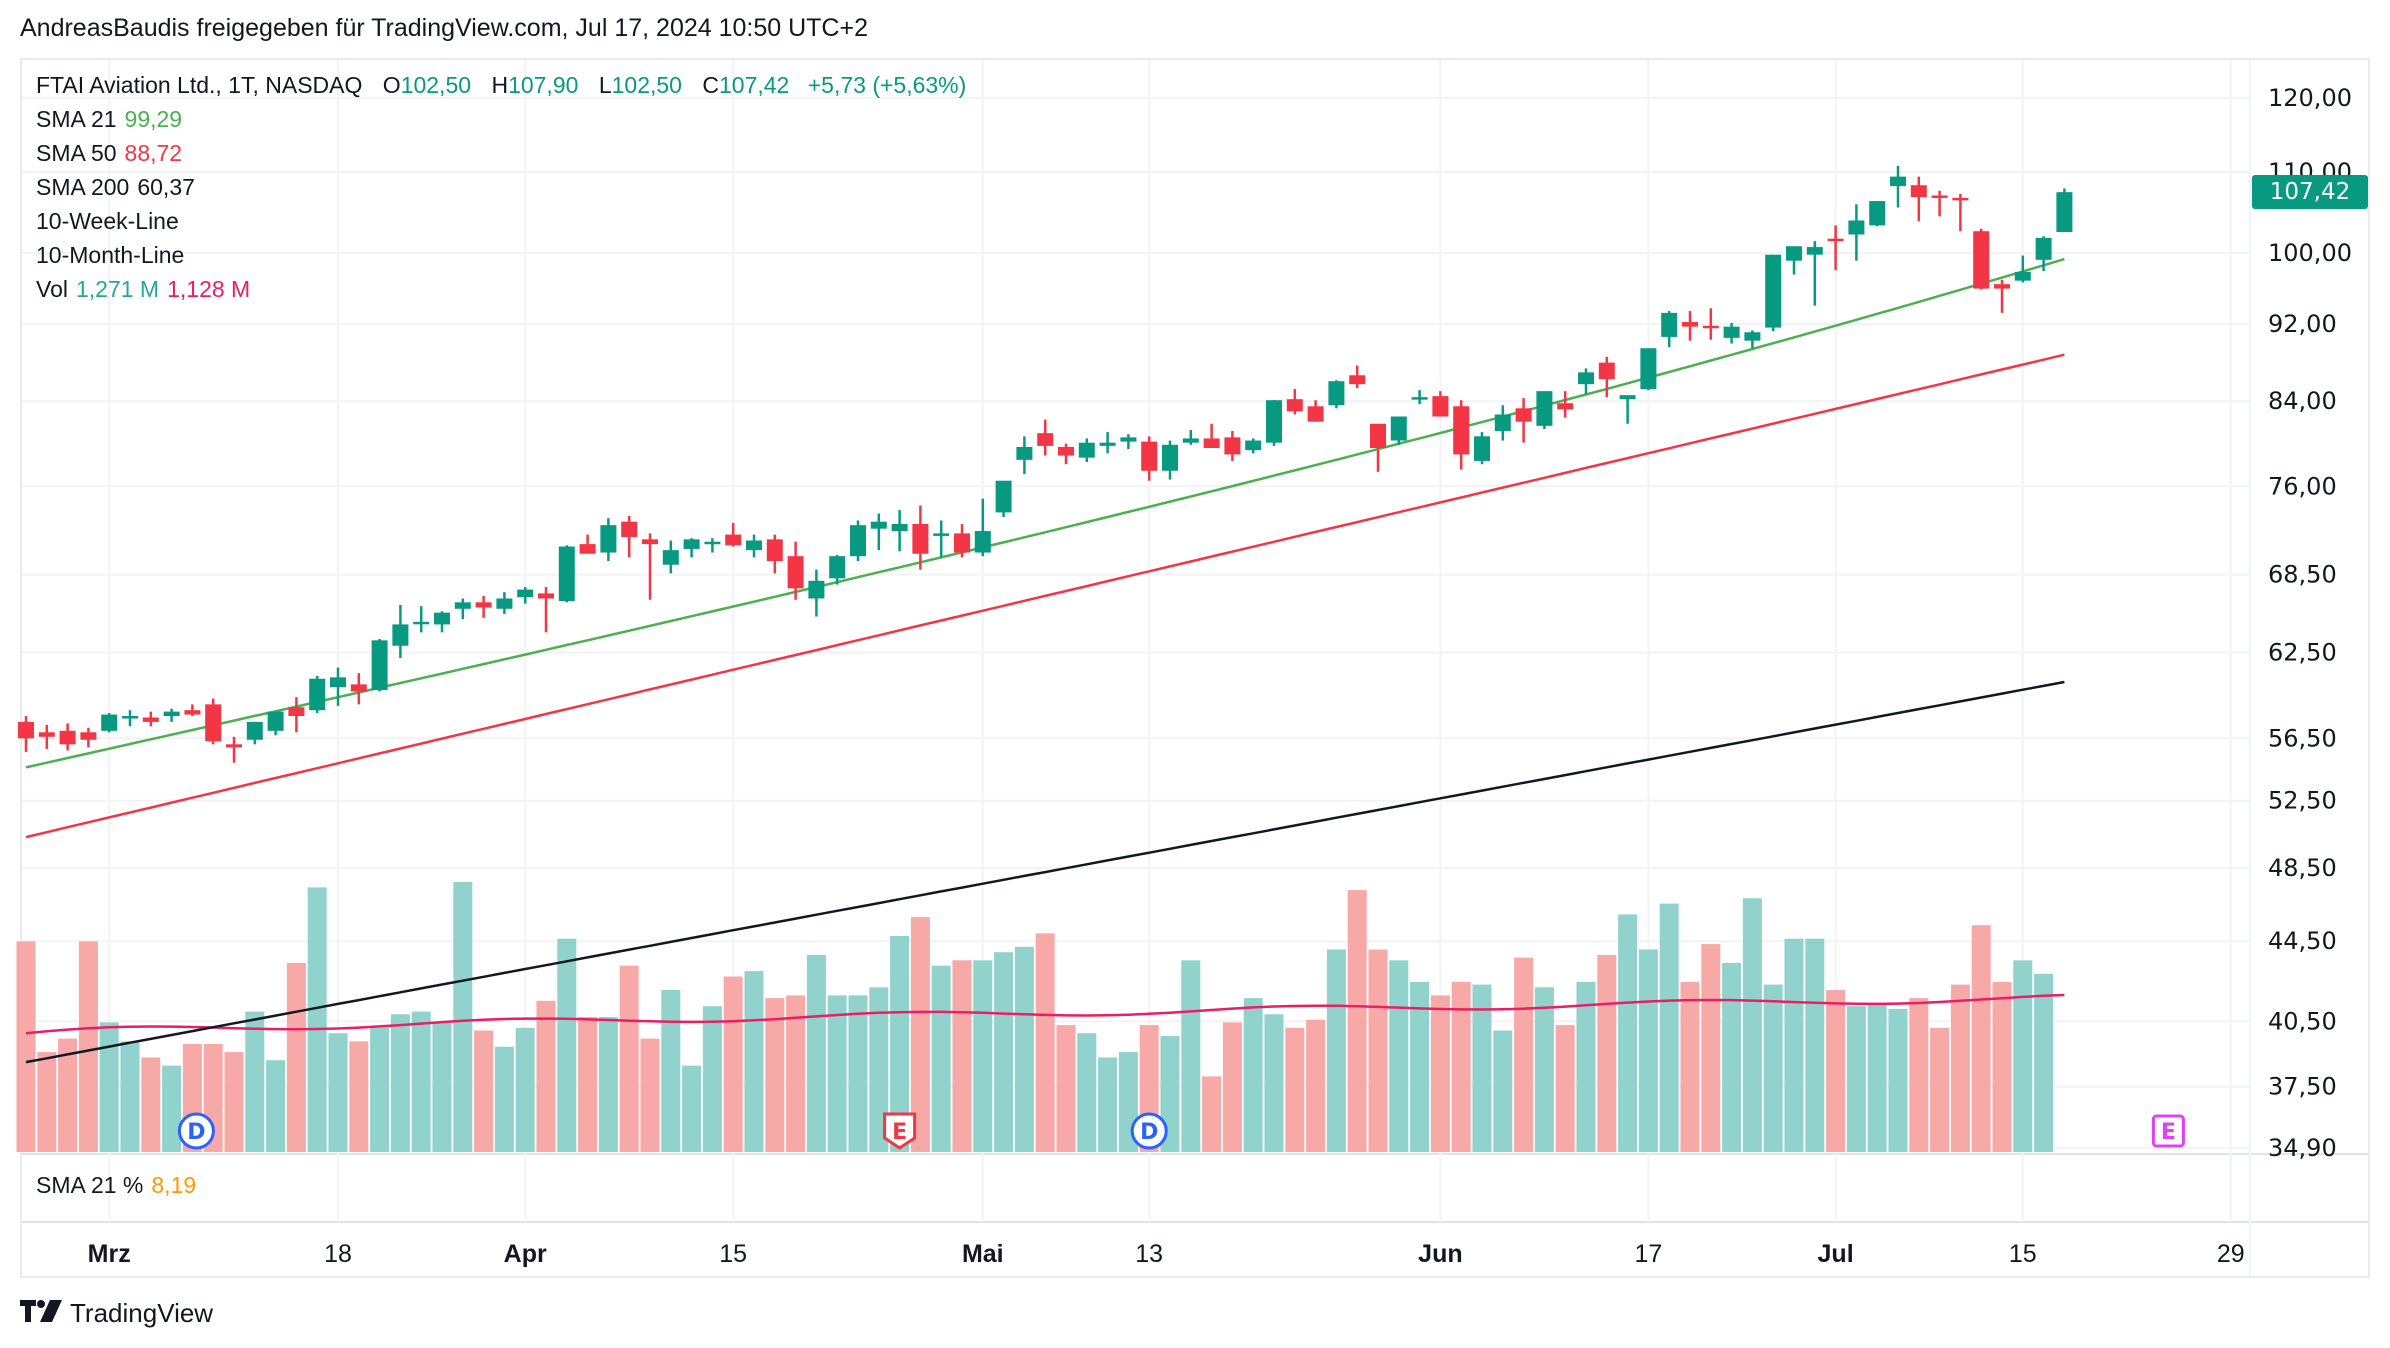 Image resolution: width=2390 pixels, height=1348 pixels. What do you see at coordinates (501, 289) in the screenshot?
I see `volume-row: Vol 1,271 M 1,128 M` at bounding box center [501, 289].